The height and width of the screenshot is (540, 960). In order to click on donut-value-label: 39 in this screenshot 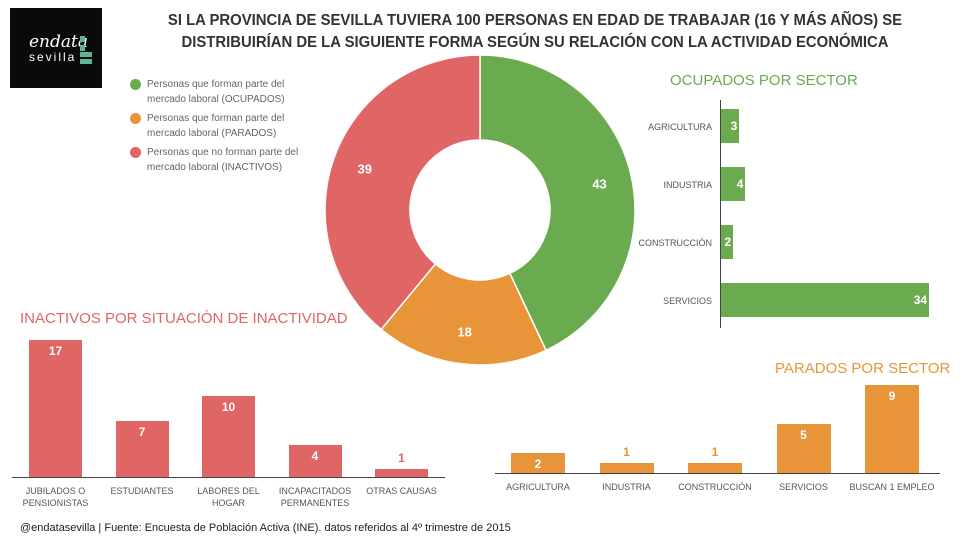, I will do `click(365, 169)`.